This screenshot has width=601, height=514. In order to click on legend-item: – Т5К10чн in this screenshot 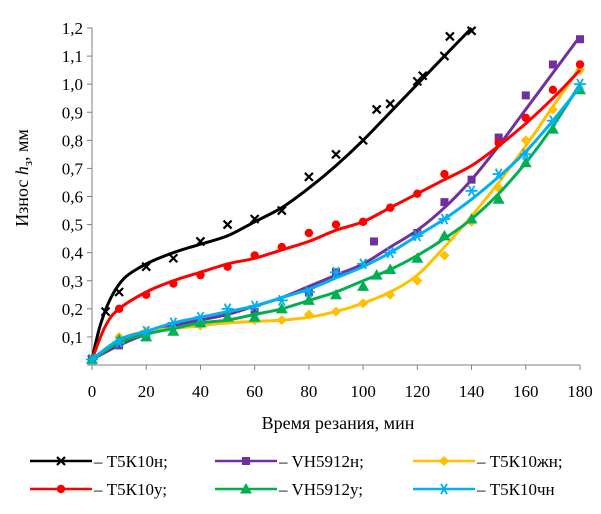, I will do `click(484, 489)`.